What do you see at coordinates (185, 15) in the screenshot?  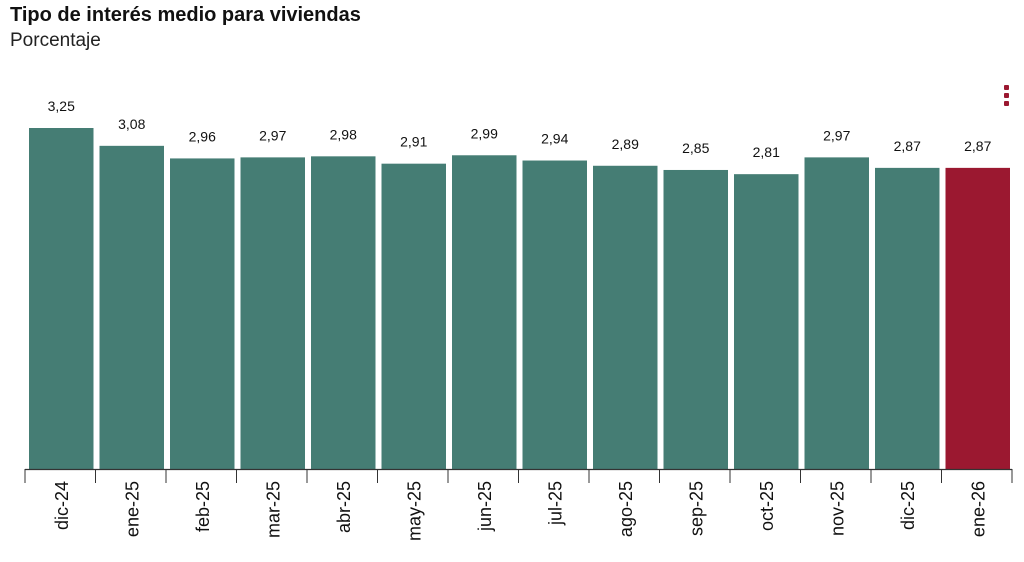 I see `chart-title: Tipo de interés medio para viviendas` at bounding box center [185, 15].